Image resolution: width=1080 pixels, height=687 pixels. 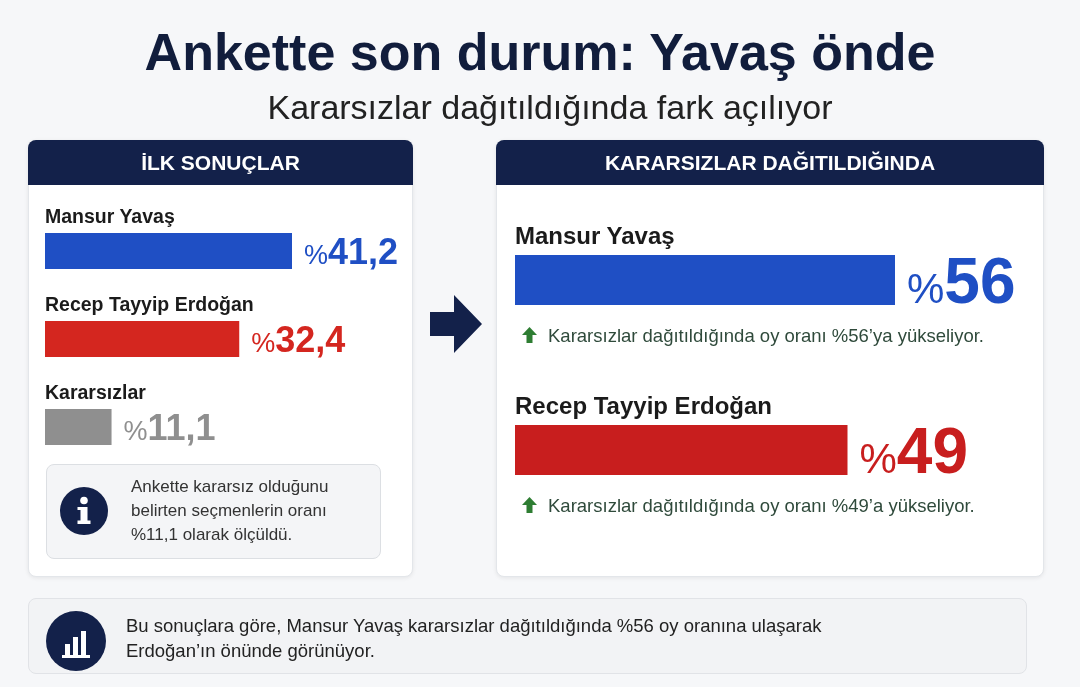 I want to click on text: Ankette kararsız olduğunu belirten seçmenlerin oranı %11,1 olarak ölçüldü., so click(x=230, y=511).